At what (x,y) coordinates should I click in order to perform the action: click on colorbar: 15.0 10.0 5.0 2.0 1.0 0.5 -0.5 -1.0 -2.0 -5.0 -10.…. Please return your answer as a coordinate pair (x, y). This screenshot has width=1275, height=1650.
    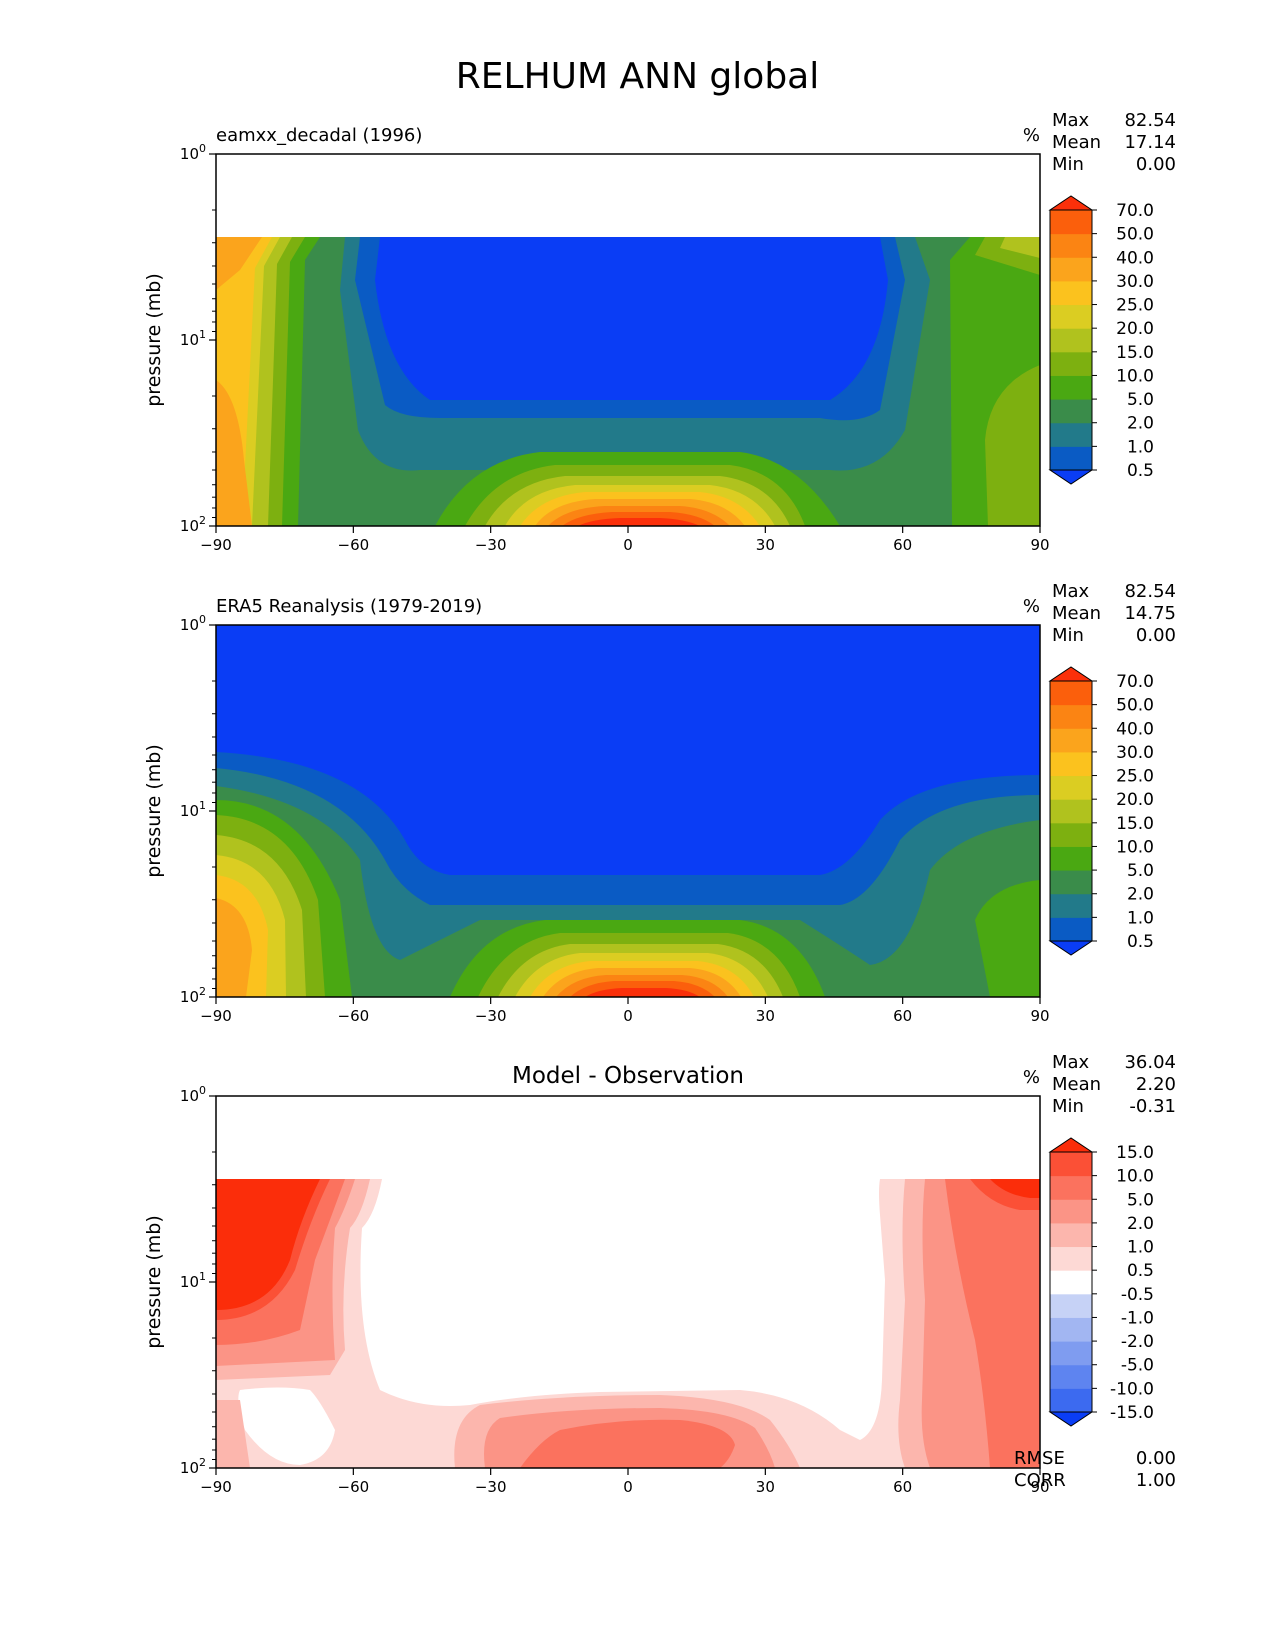
    Looking at the image, I should click on (1101, 1282).